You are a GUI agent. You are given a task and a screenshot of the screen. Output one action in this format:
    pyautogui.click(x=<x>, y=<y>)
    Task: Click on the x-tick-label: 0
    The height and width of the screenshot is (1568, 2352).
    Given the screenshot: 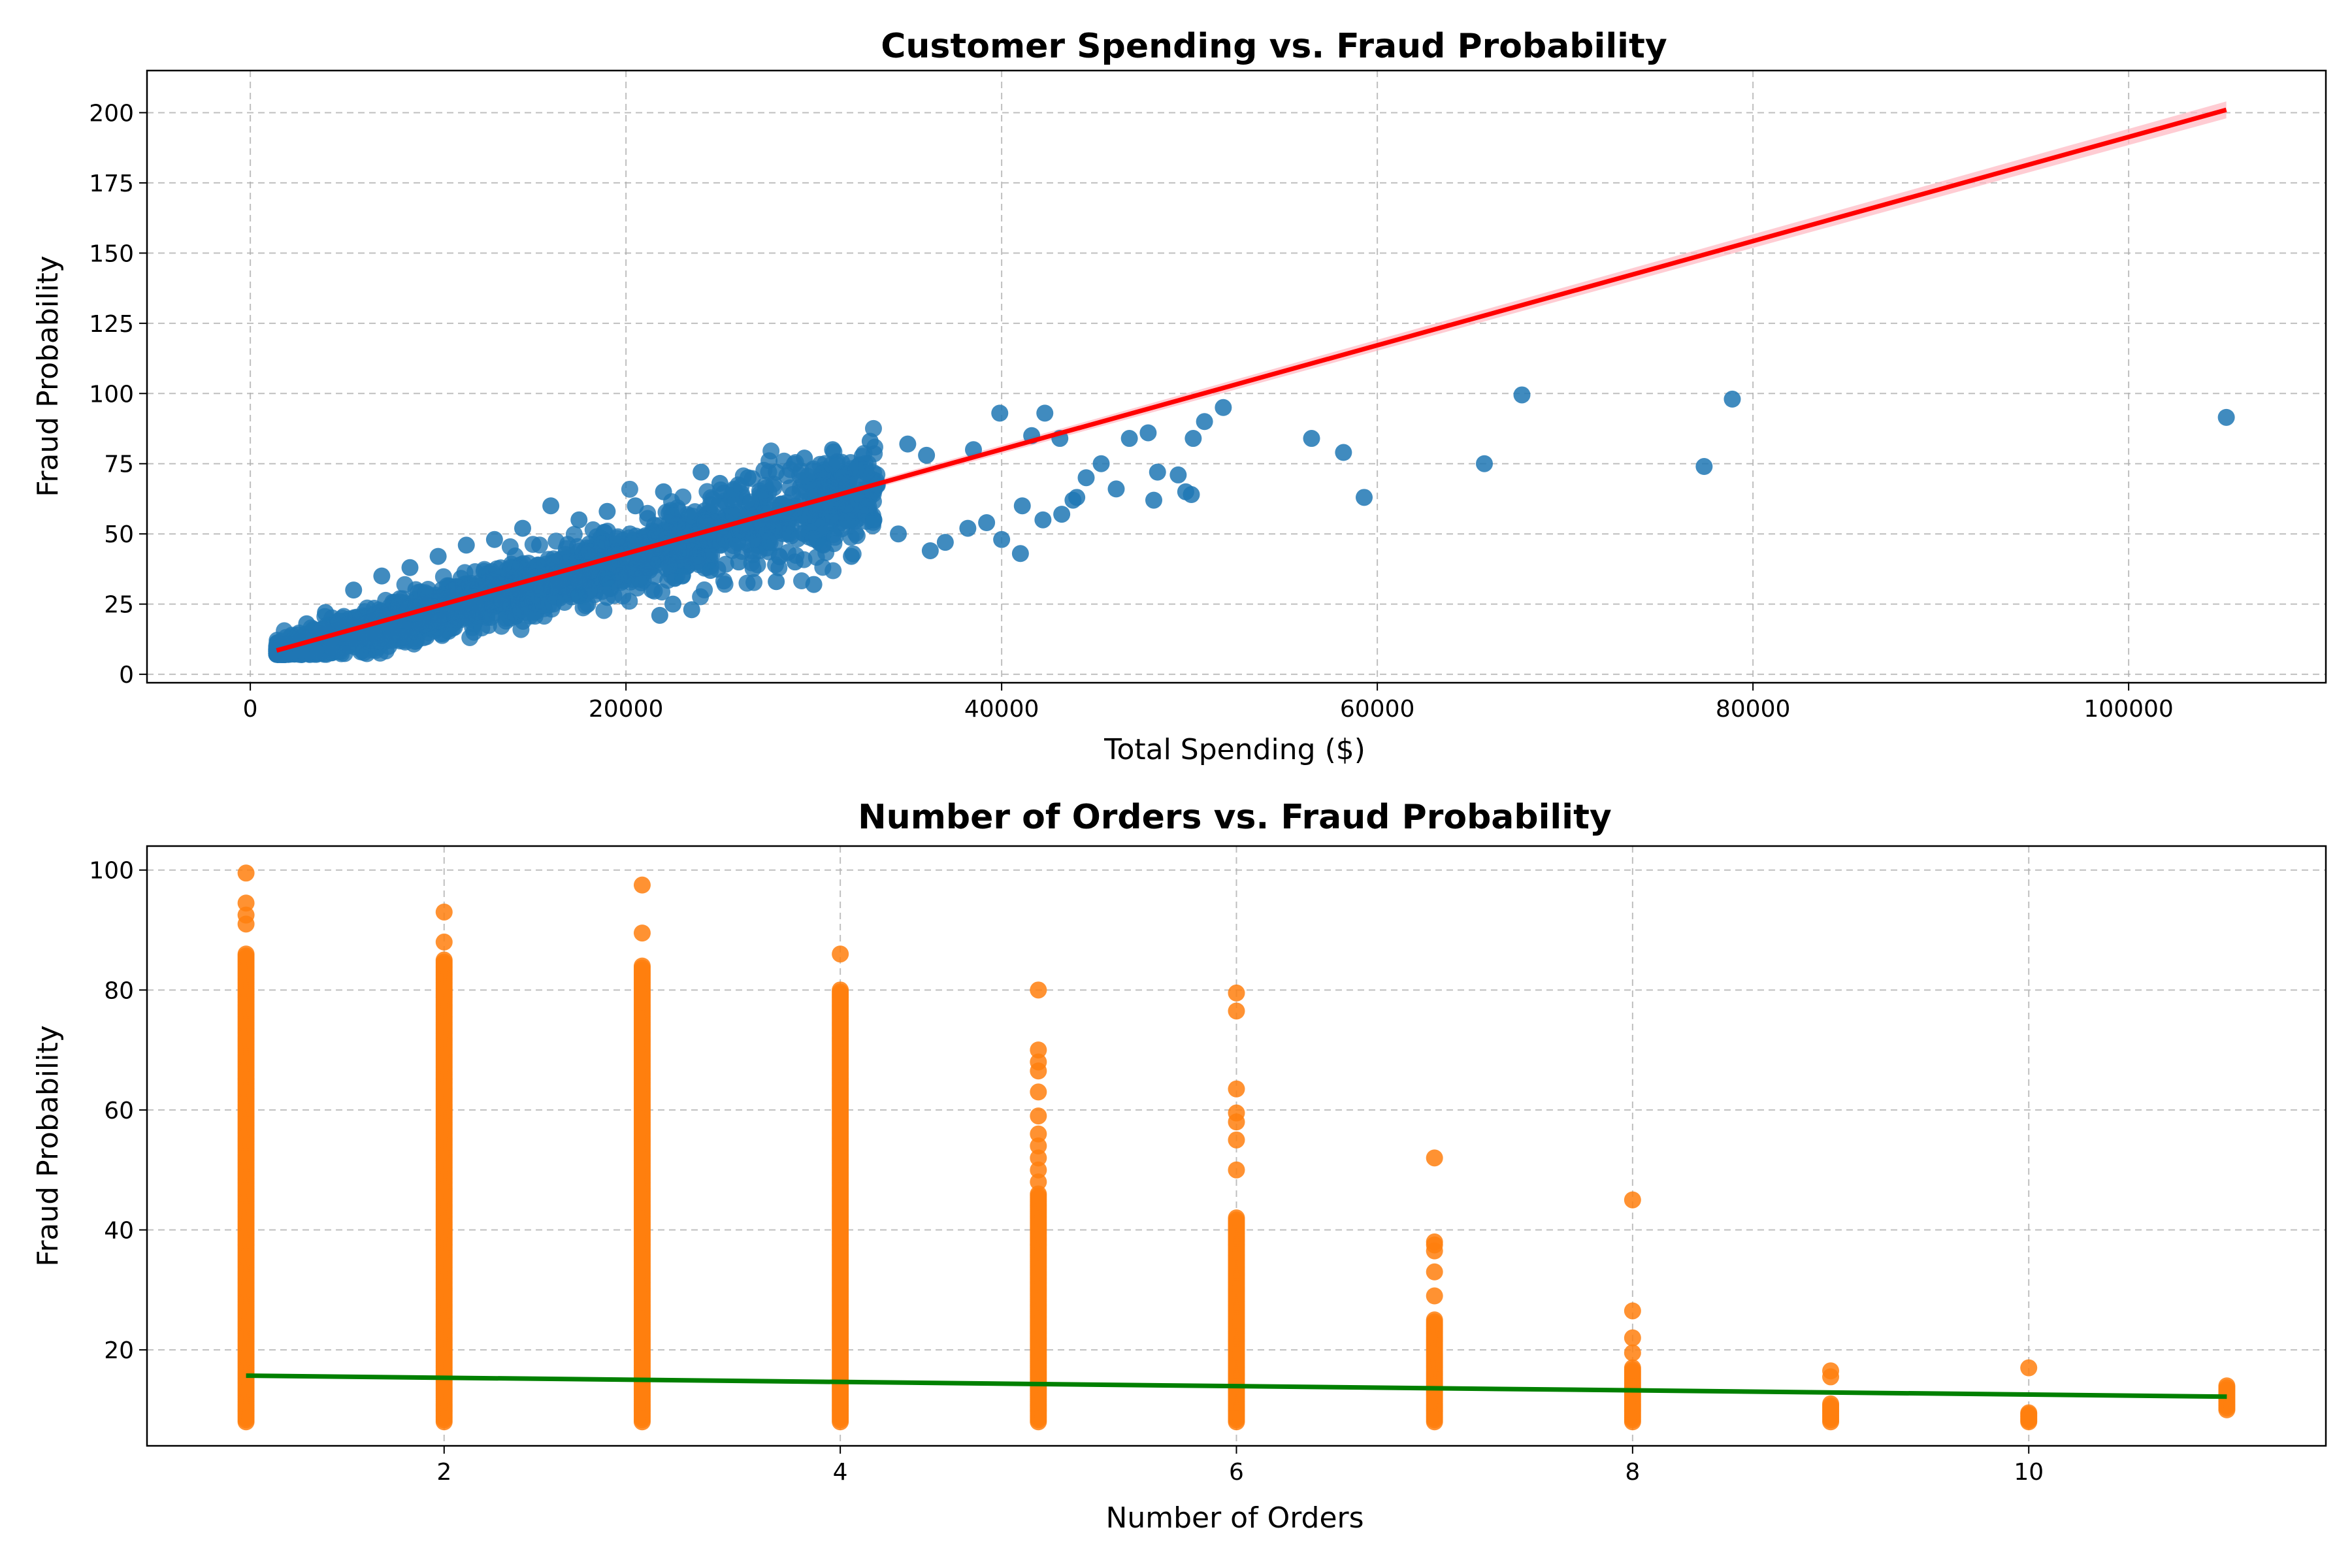 What is the action you would take?
    pyautogui.click(x=250, y=709)
    